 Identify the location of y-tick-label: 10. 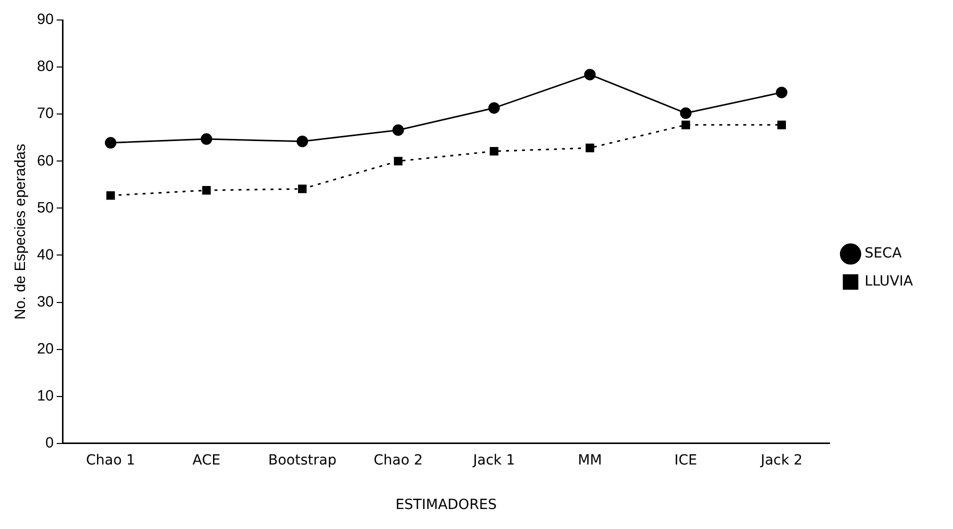
(45, 395).